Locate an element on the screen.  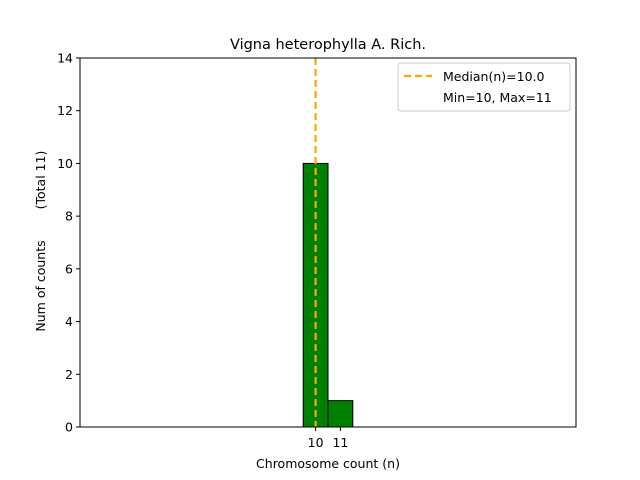
x-axis: 10 11 is located at coordinates (328, 438).